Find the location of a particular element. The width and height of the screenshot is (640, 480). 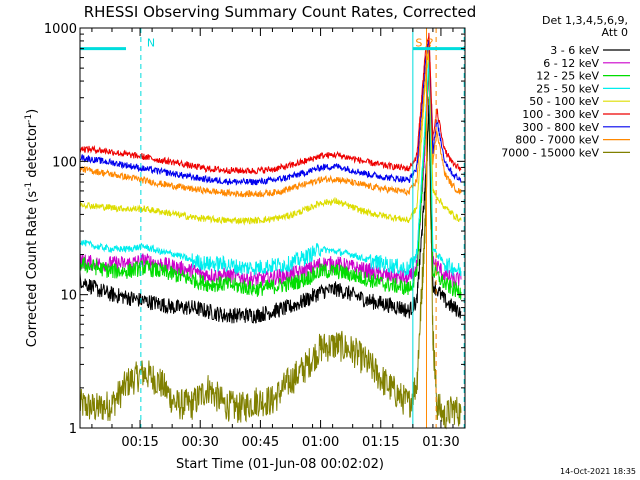

y-tick-label: 10 is located at coordinates (68, 296).